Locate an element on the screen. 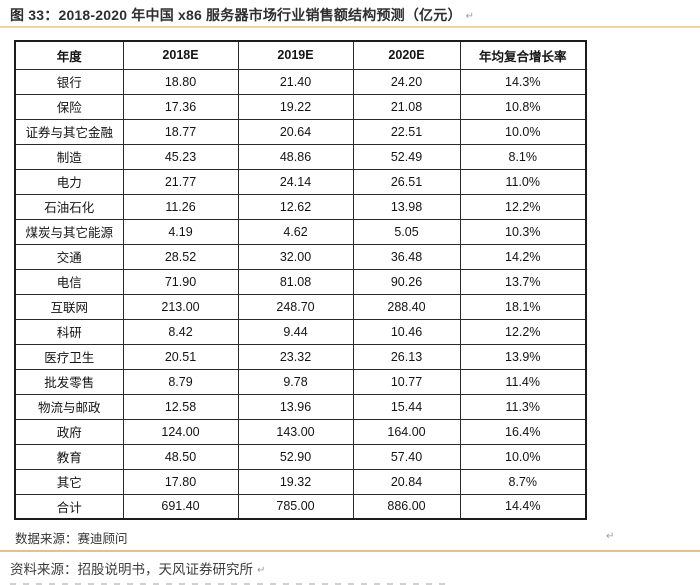 The image size is (700, 585). value-cell: 20.51 is located at coordinates (180, 356).